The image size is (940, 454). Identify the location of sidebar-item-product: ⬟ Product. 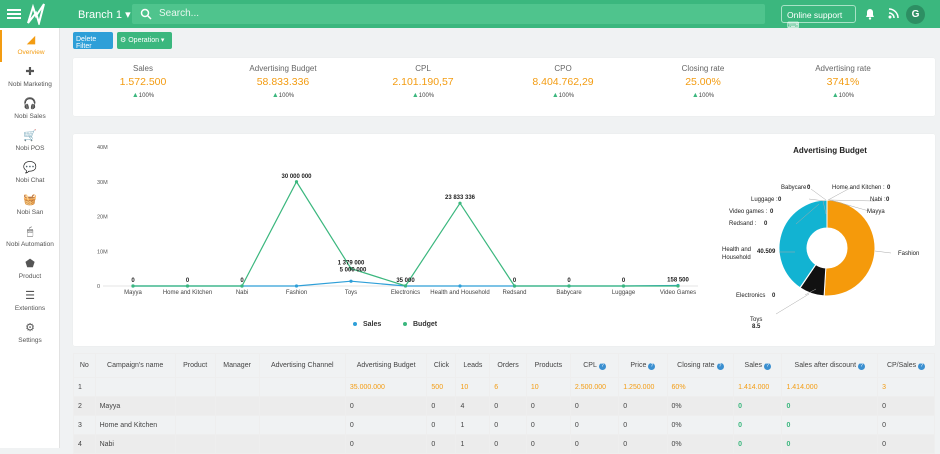
(30, 270).